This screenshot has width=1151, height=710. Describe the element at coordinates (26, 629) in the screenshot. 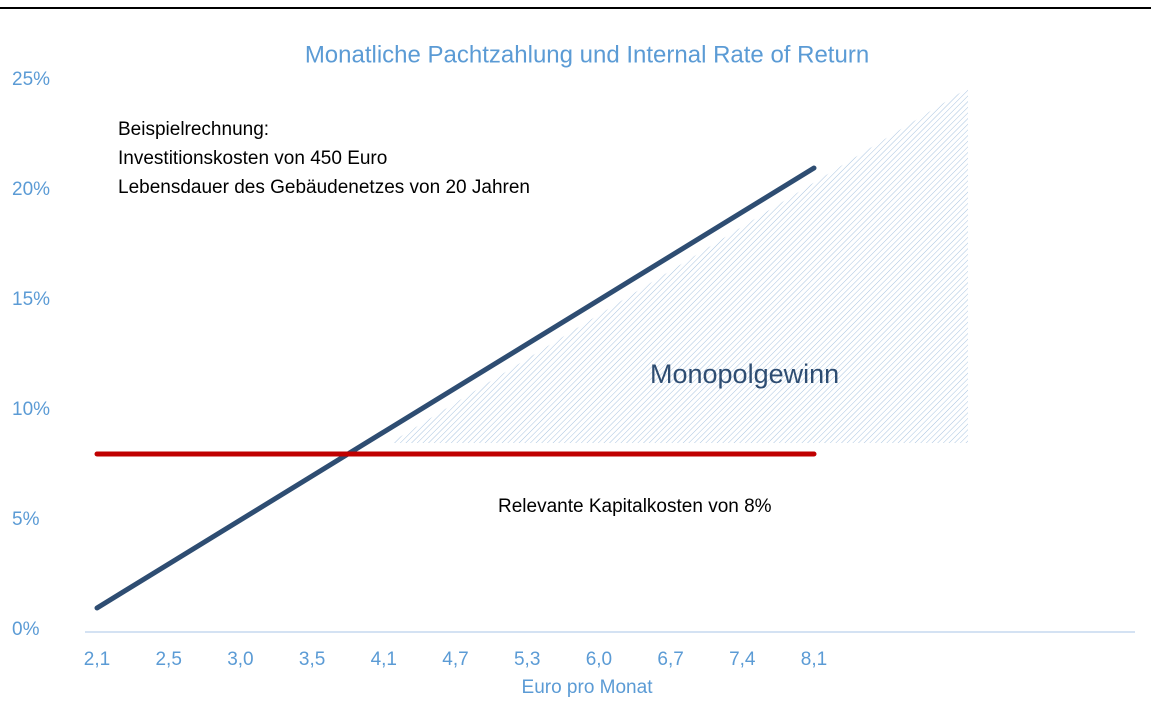

I see `y-tick-label: 0%` at that location.